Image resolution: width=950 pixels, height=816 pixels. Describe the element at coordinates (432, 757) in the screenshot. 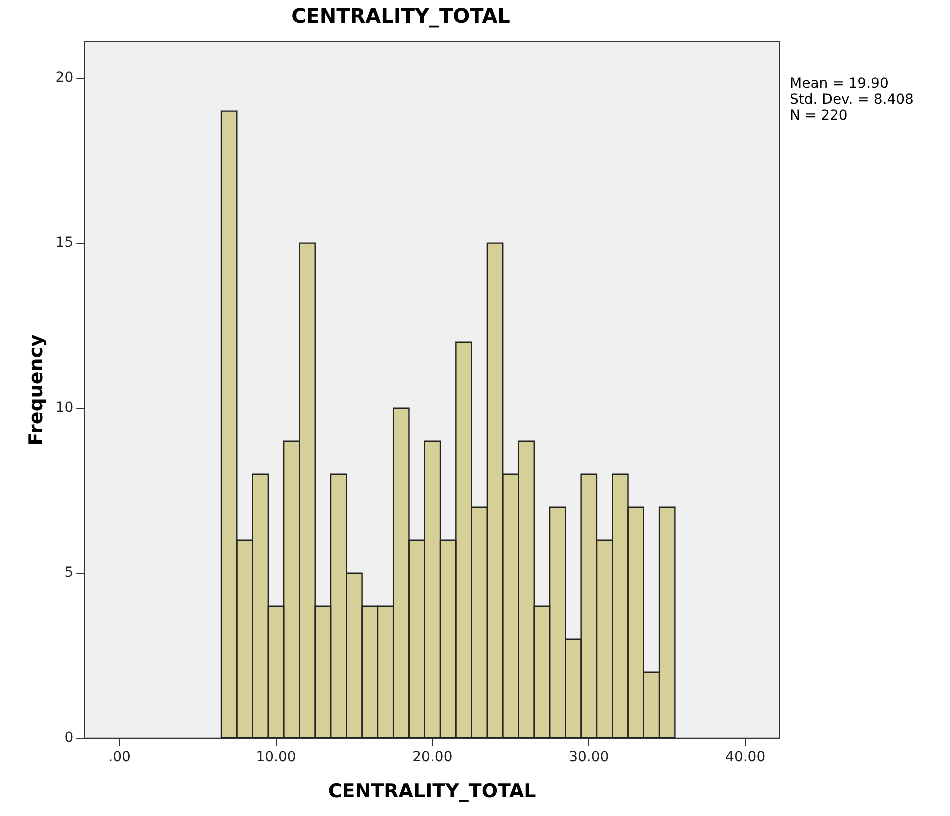

I see `x-tick-label: 20.00` at that location.